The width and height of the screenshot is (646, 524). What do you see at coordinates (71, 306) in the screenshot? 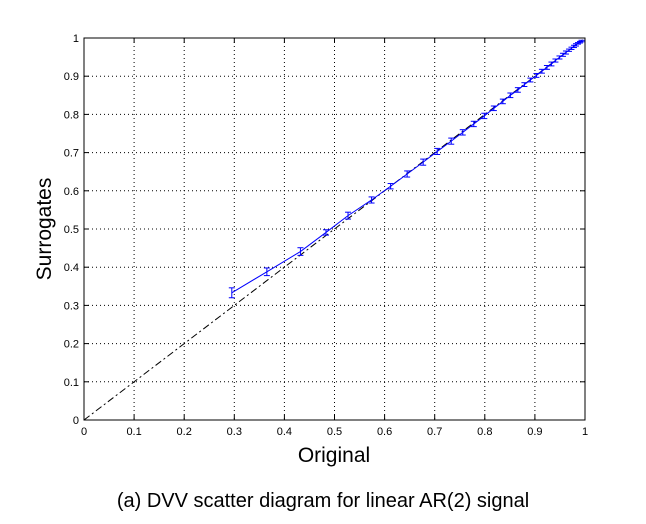
I see `y-tick-label: 0.3` at bounding box center [71, 306].